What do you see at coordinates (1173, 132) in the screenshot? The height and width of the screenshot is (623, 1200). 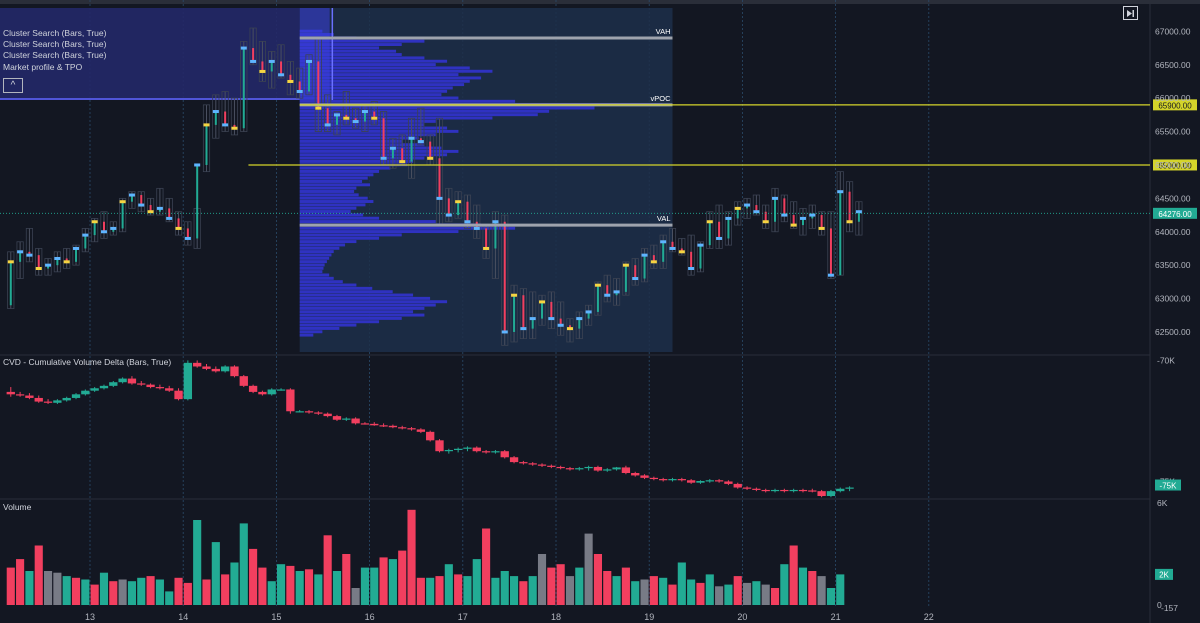 I see `price-tick-label: 65500.00` at bounding box center [1173, 132].